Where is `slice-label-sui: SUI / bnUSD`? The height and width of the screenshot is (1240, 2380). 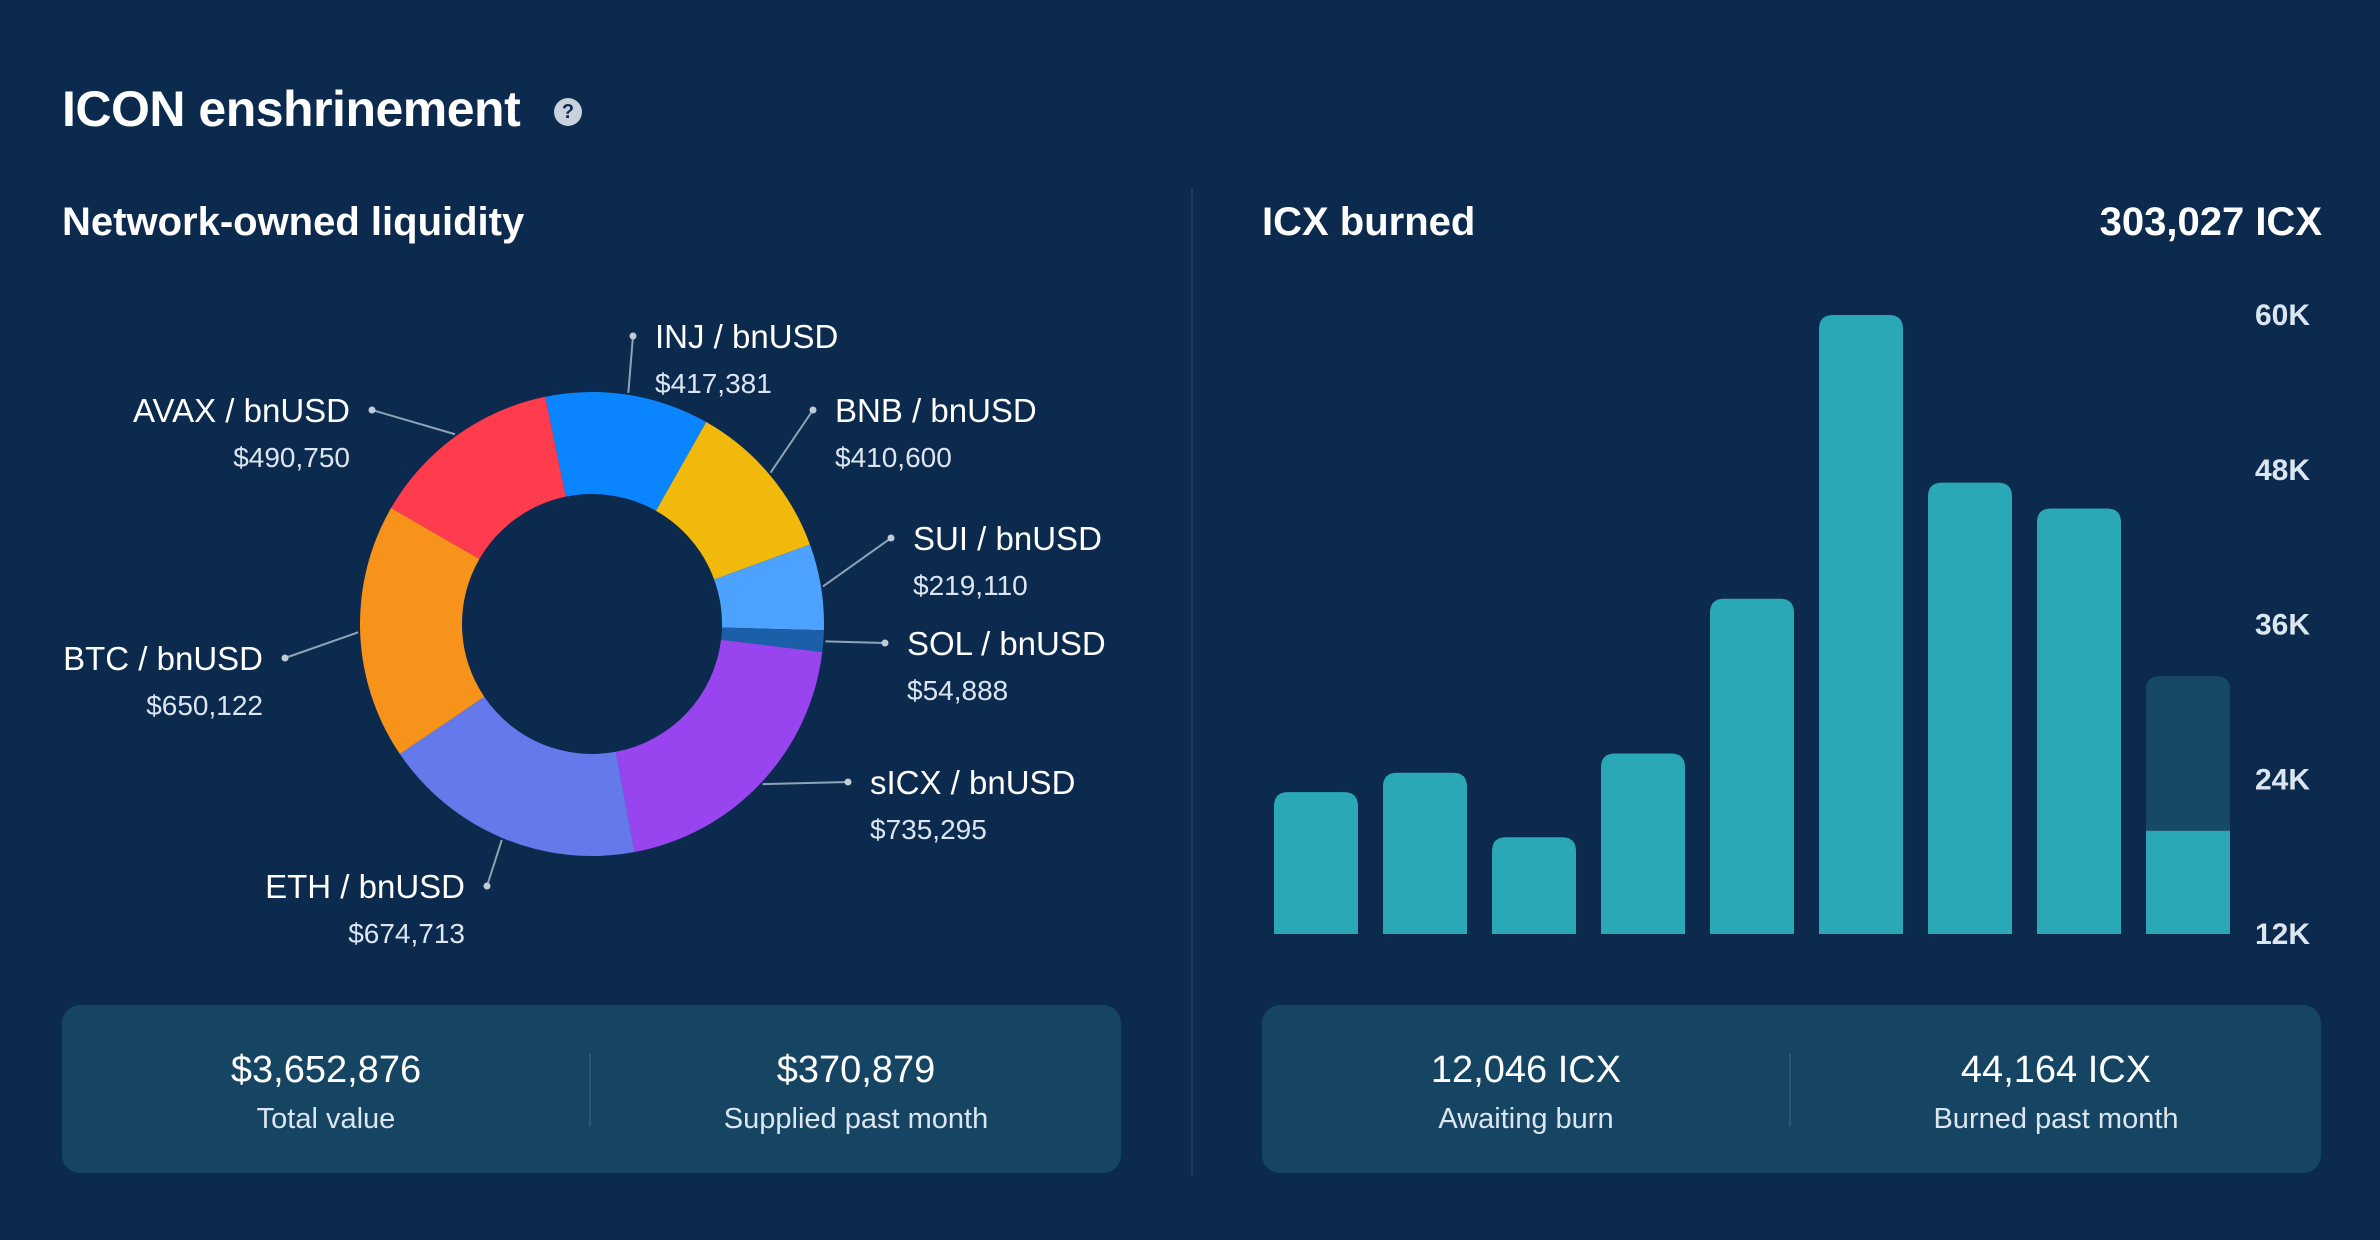 slice-label-sui: SUI / bnUSD is located at coordinates (1007, 538).